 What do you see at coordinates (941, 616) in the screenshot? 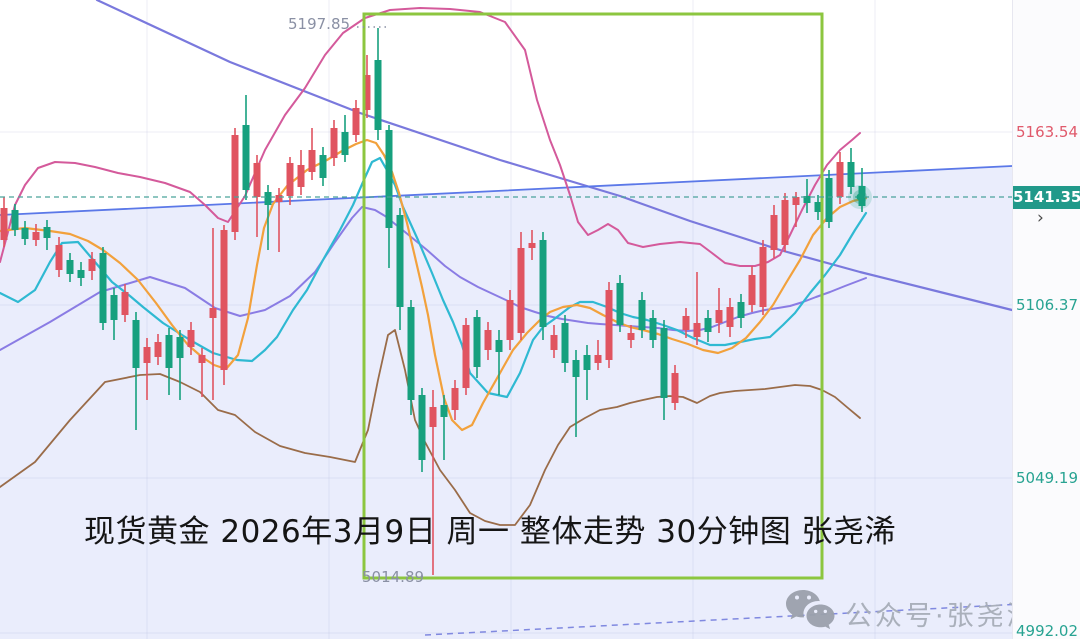
I see `watermark-text: 公众号·张尧浠` at bounding box center [941, 616].